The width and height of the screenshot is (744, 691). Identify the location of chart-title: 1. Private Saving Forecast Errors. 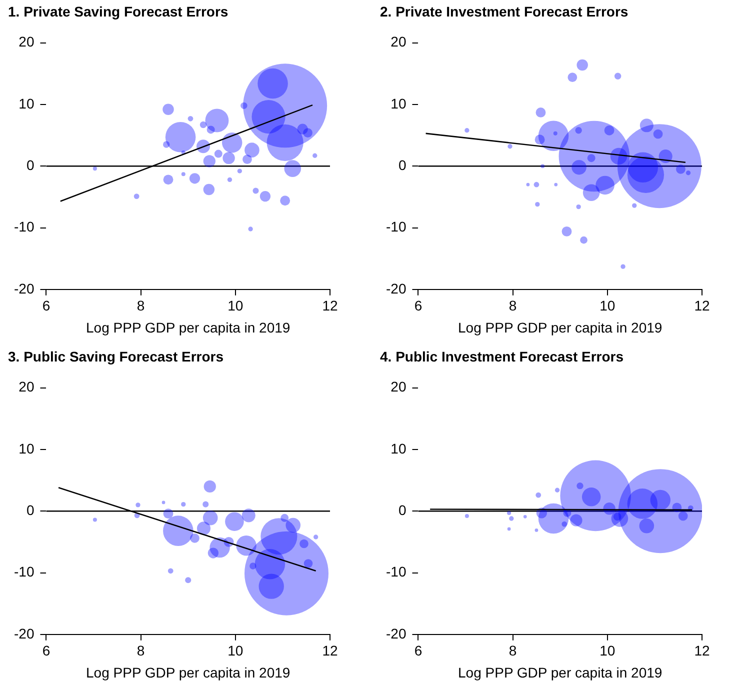
(118, 11).